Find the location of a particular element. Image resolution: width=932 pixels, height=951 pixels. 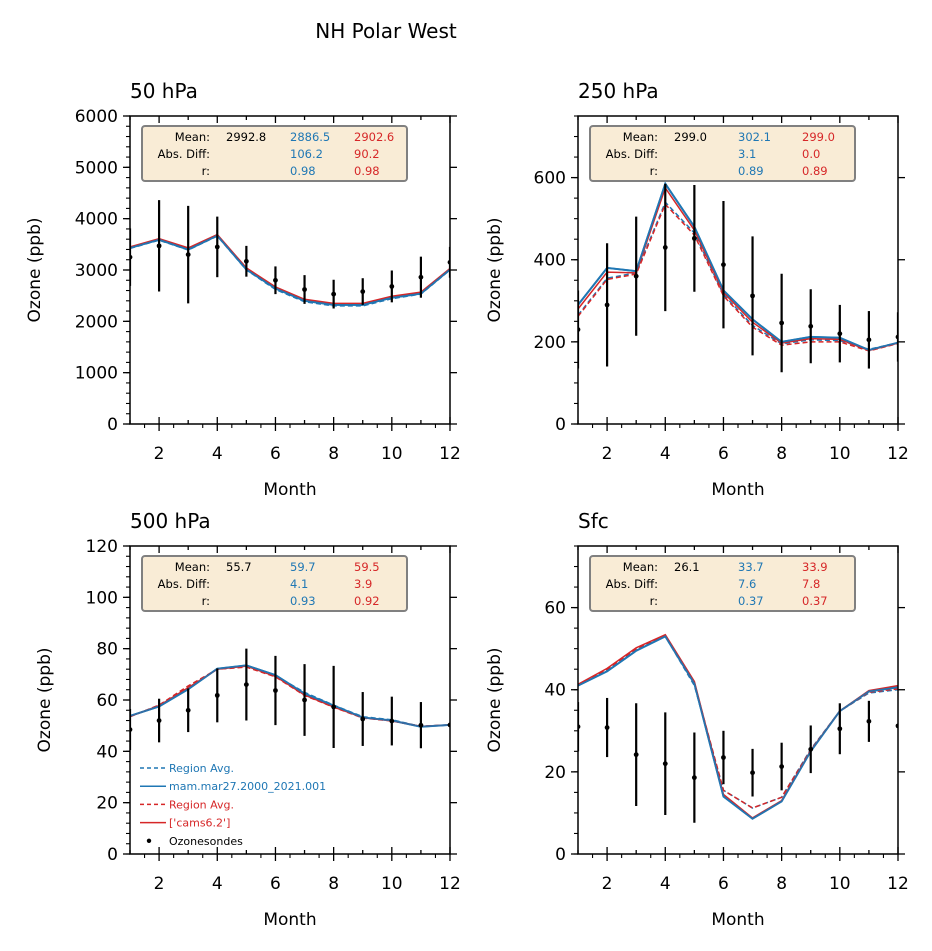

stats-model1-value: 33.7 is located at coordinates (751, 567).